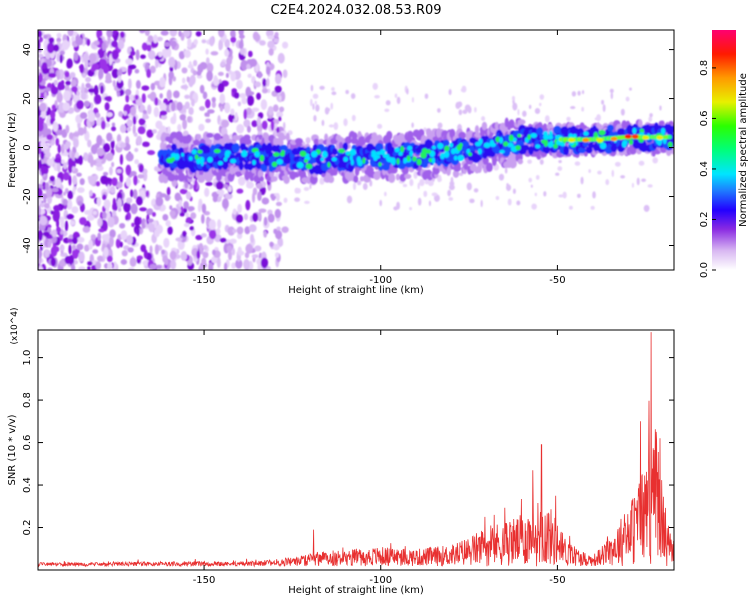  Describe the element at coordinates (704, 169) in the screenshot. I see `colorbar-tick-label: 0.4` at that location.